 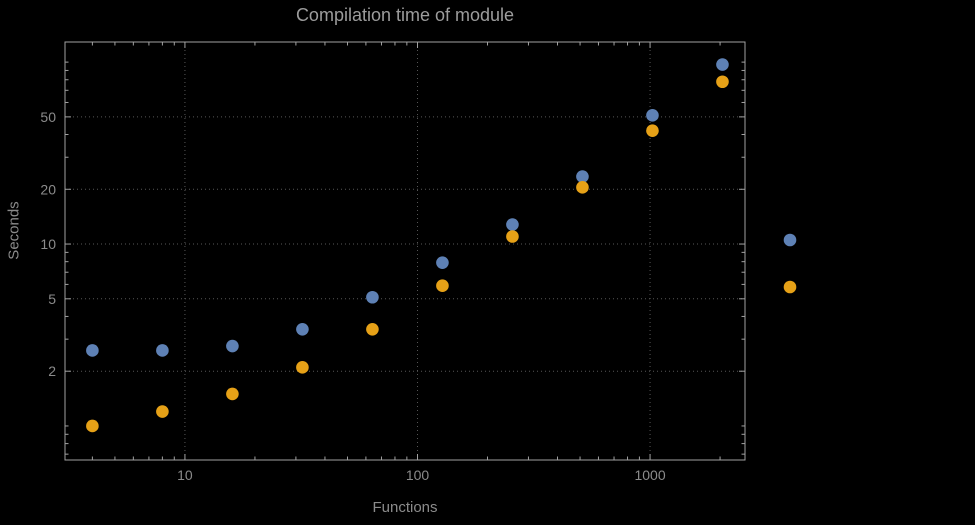 What do you see at coordinates (649, 475) in the screenshot?
I see `x-tick-label: 1000` at bounding box center [649, 475].